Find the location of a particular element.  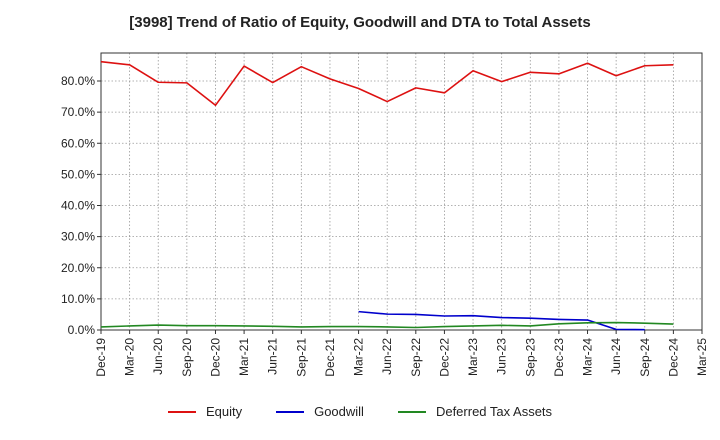

y-tick-label: 40.0% is located at coordinates (78, 206).